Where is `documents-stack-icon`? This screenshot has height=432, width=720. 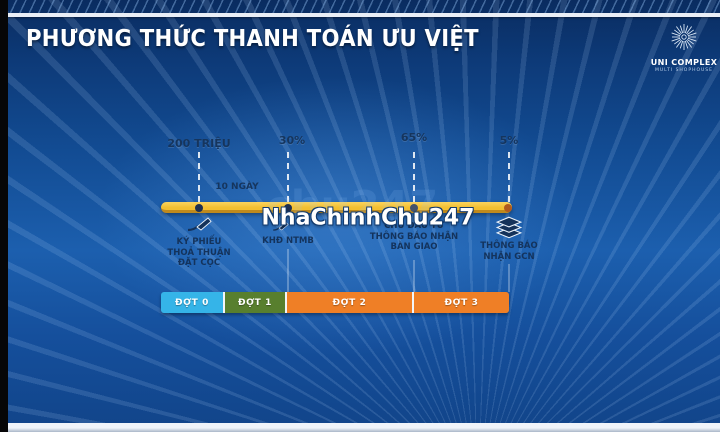 documents-stack-icon is located at coordinates (509, 228).